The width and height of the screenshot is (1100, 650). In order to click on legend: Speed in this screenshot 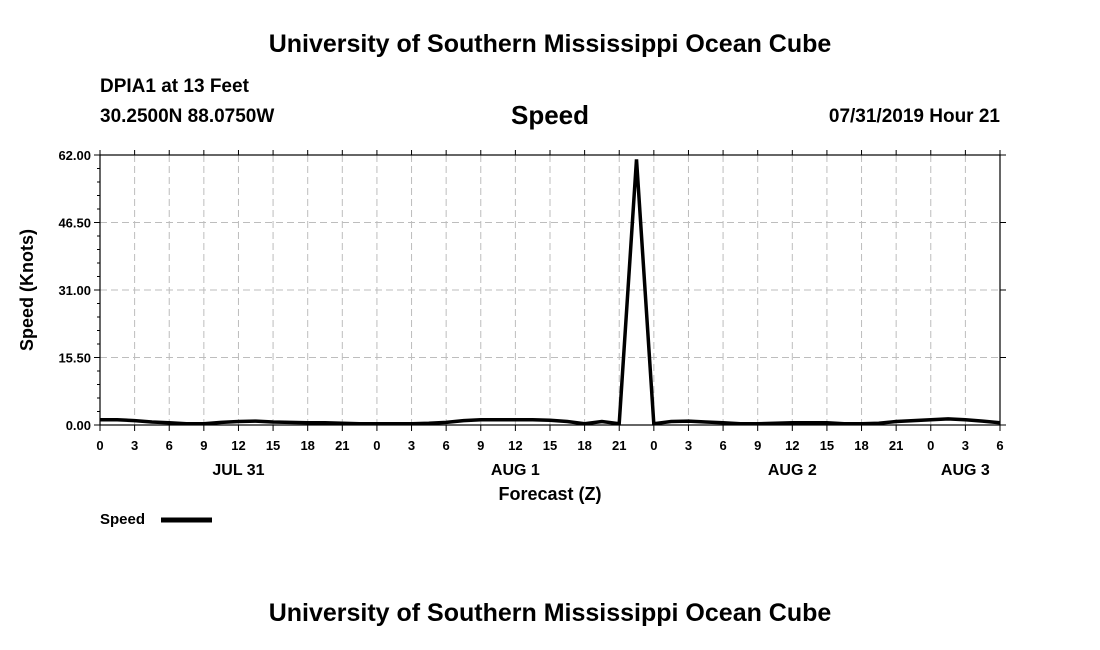, I will do `click(156, 519)`.